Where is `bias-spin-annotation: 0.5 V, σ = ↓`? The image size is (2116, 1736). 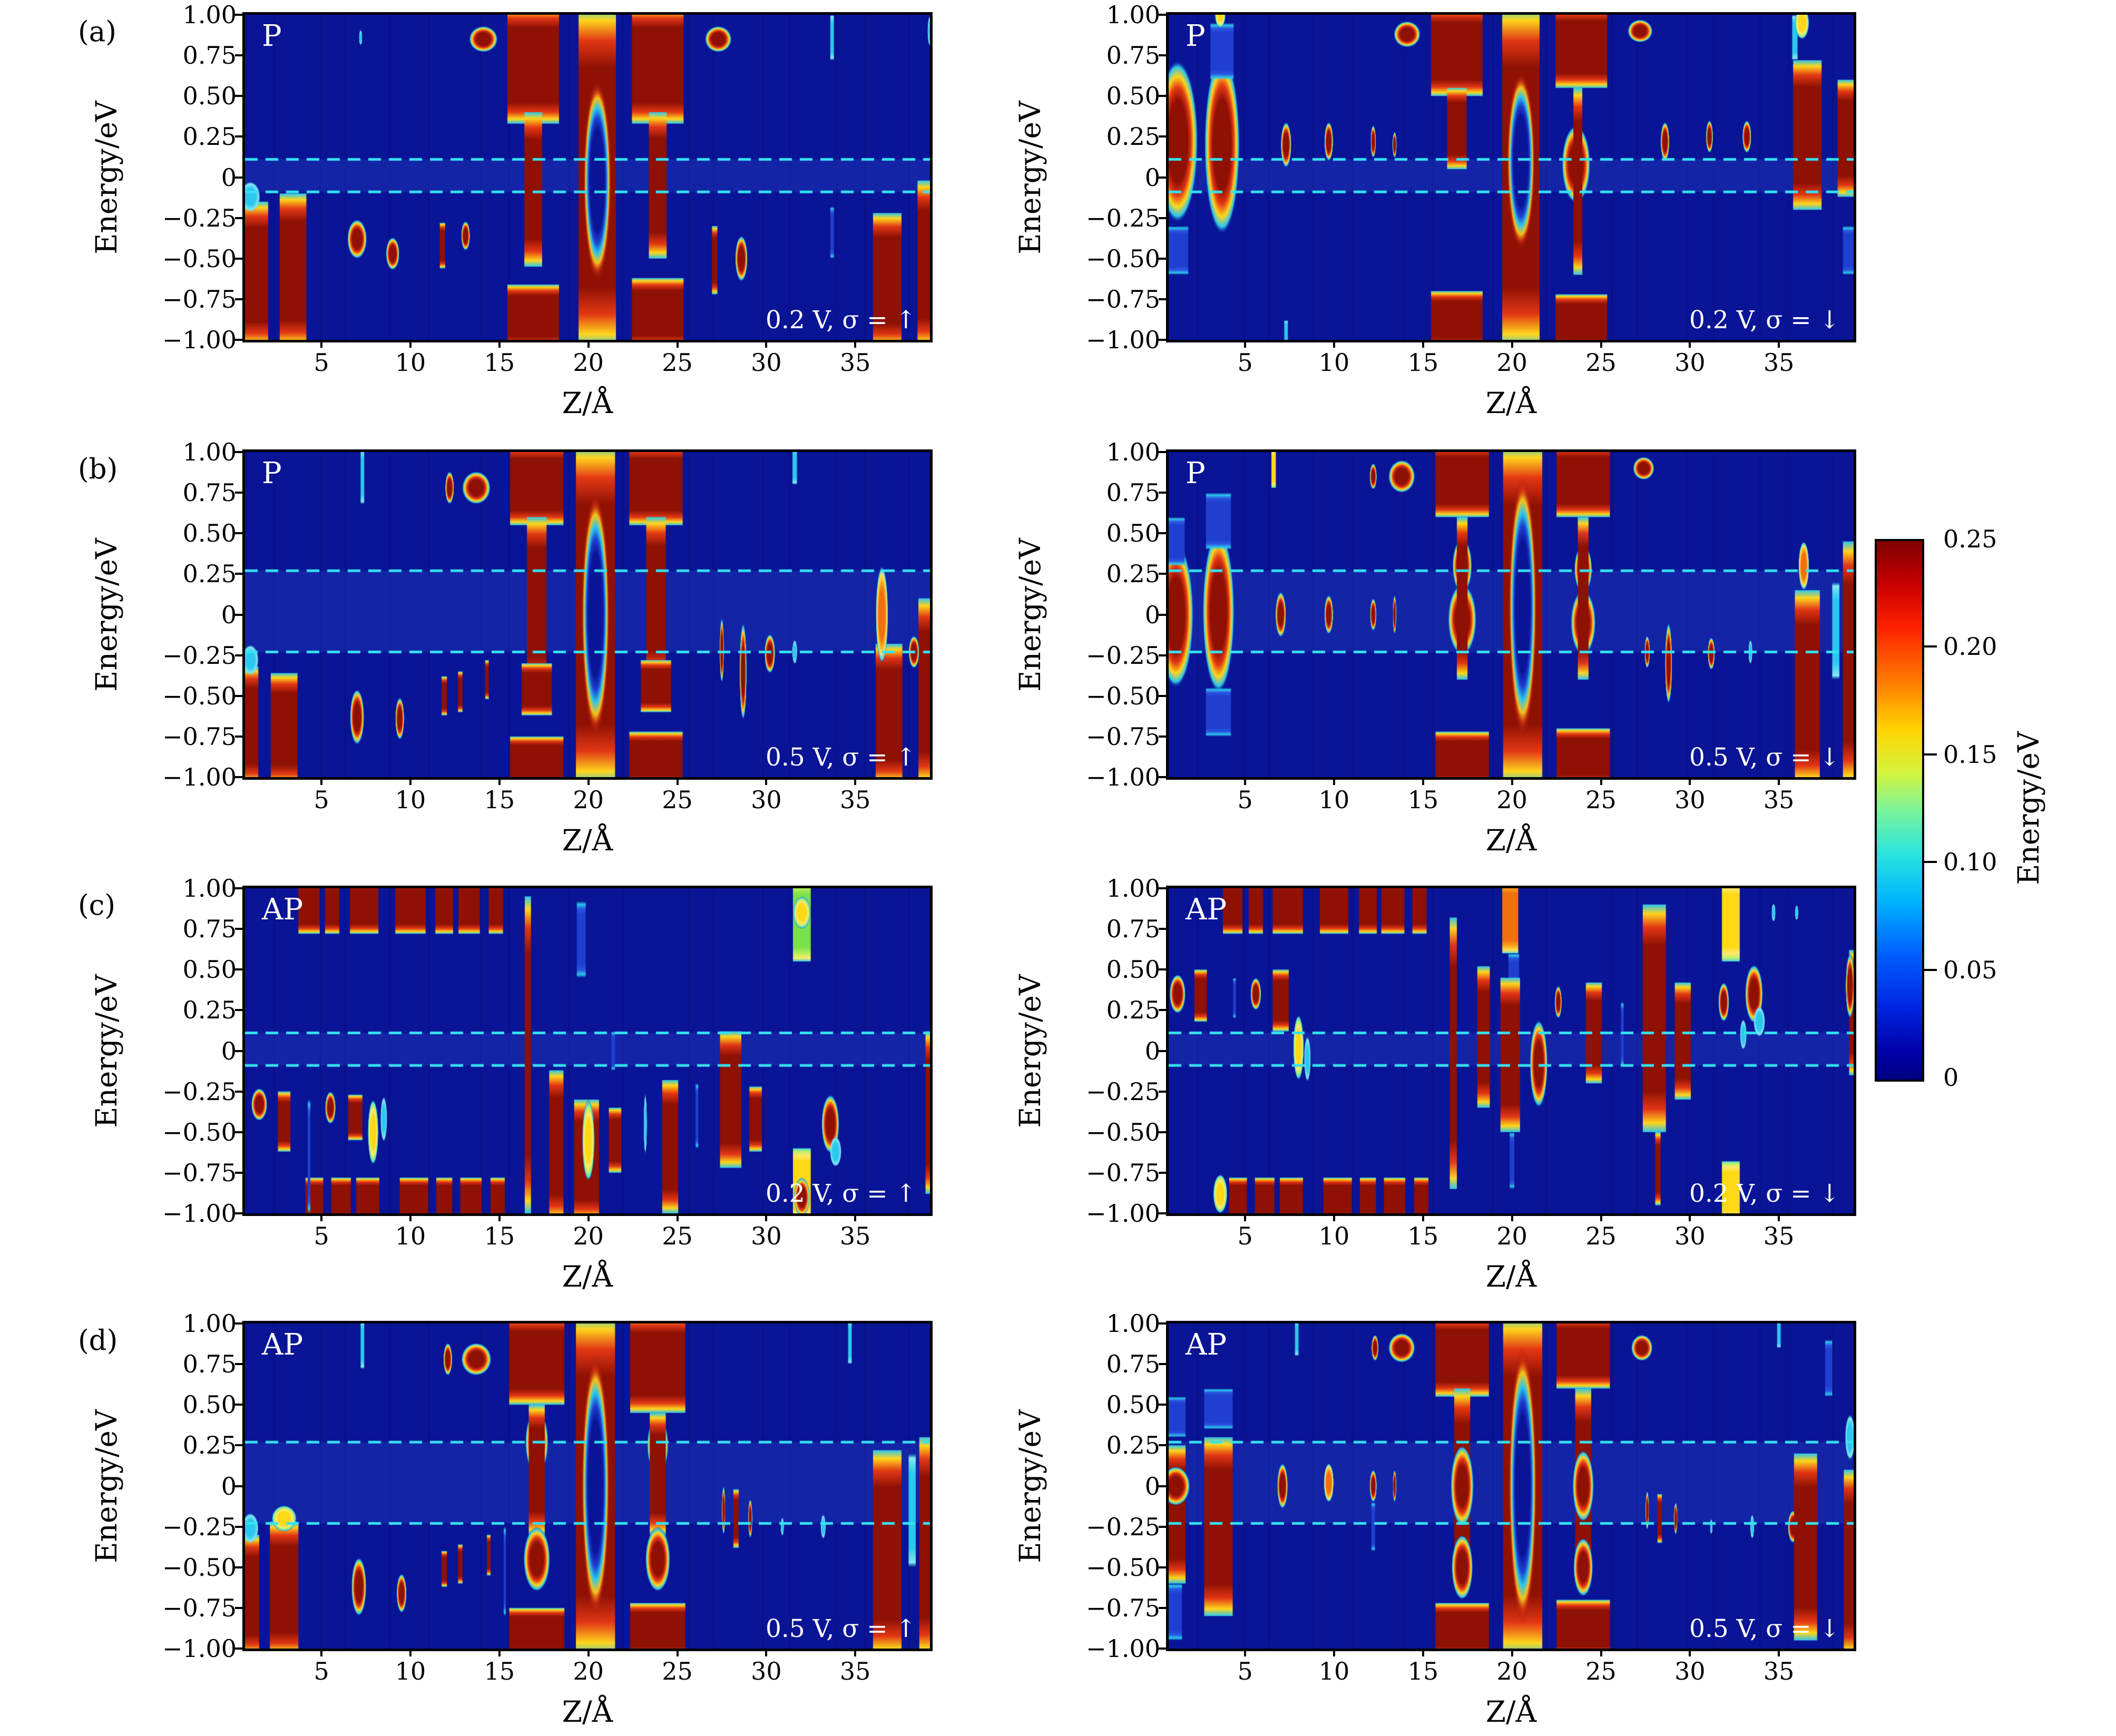
bias-spin-annotation: 0.5 V, σ = ↓ is located at coordinates (1764, 757).